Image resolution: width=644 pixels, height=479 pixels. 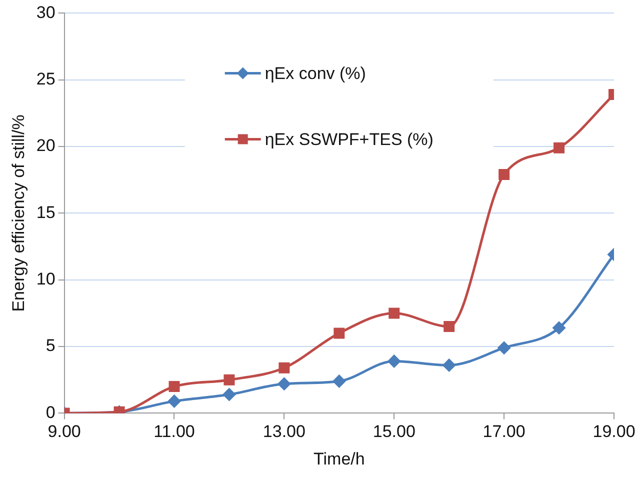 What do you see at coordinates (284, 432) in the screenshot?
I see `x-tick-label: 13.00` at bounding box center [284, 432].